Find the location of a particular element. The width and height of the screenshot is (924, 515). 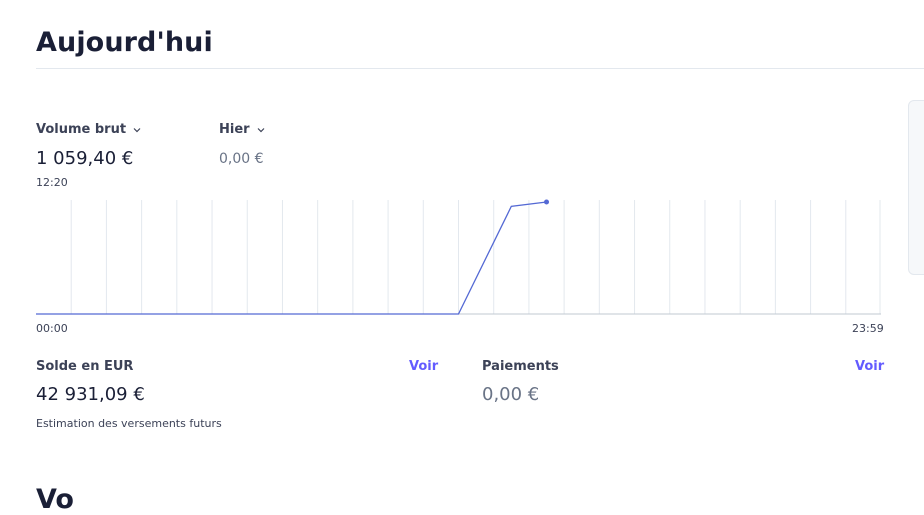

metric-select-volume: Volume brut is located at coordinates (89, 129).